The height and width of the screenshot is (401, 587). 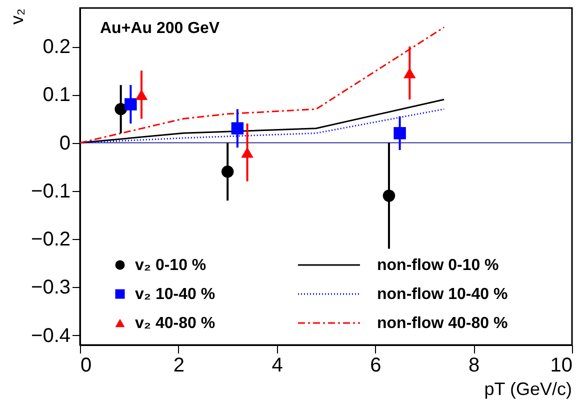 What do you see at coordinates (561, 365) in the screenshot?
I see `x-tick-label: 10` at bounding box center [561, 365].